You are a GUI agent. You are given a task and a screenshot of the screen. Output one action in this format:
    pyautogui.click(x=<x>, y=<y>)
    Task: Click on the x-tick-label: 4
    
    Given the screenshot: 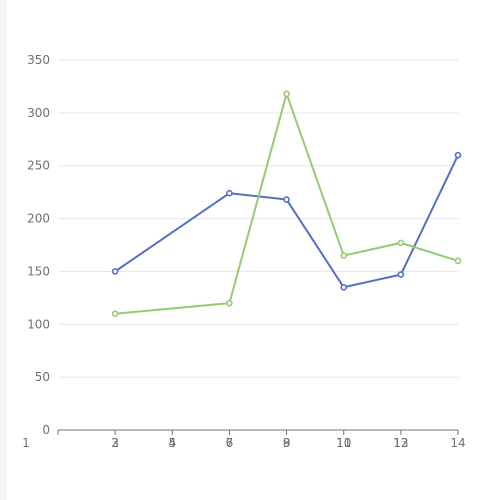 What is the action you would take?
    pyautogui.click(x=172, y=443)
    